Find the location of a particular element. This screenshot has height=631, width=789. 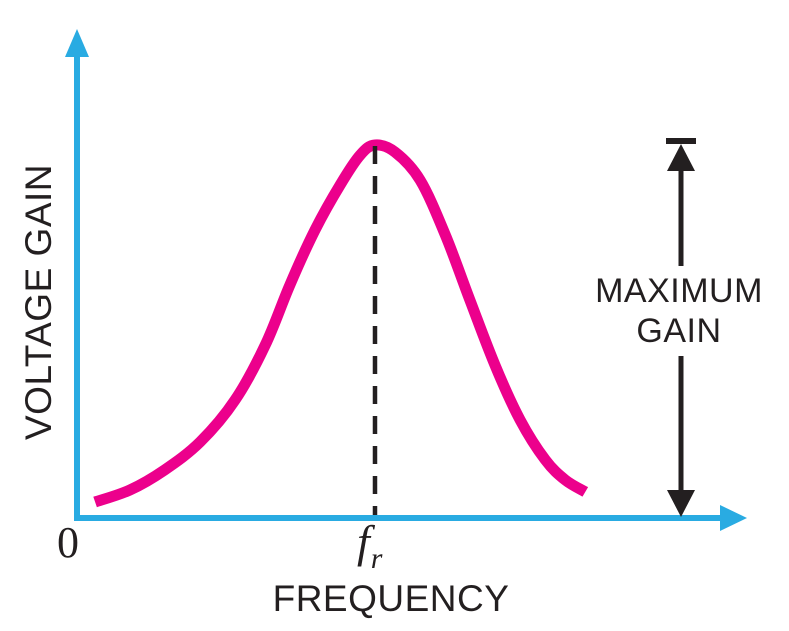

x-axis-arrowhead-icon is located at coordinates (733, 518).